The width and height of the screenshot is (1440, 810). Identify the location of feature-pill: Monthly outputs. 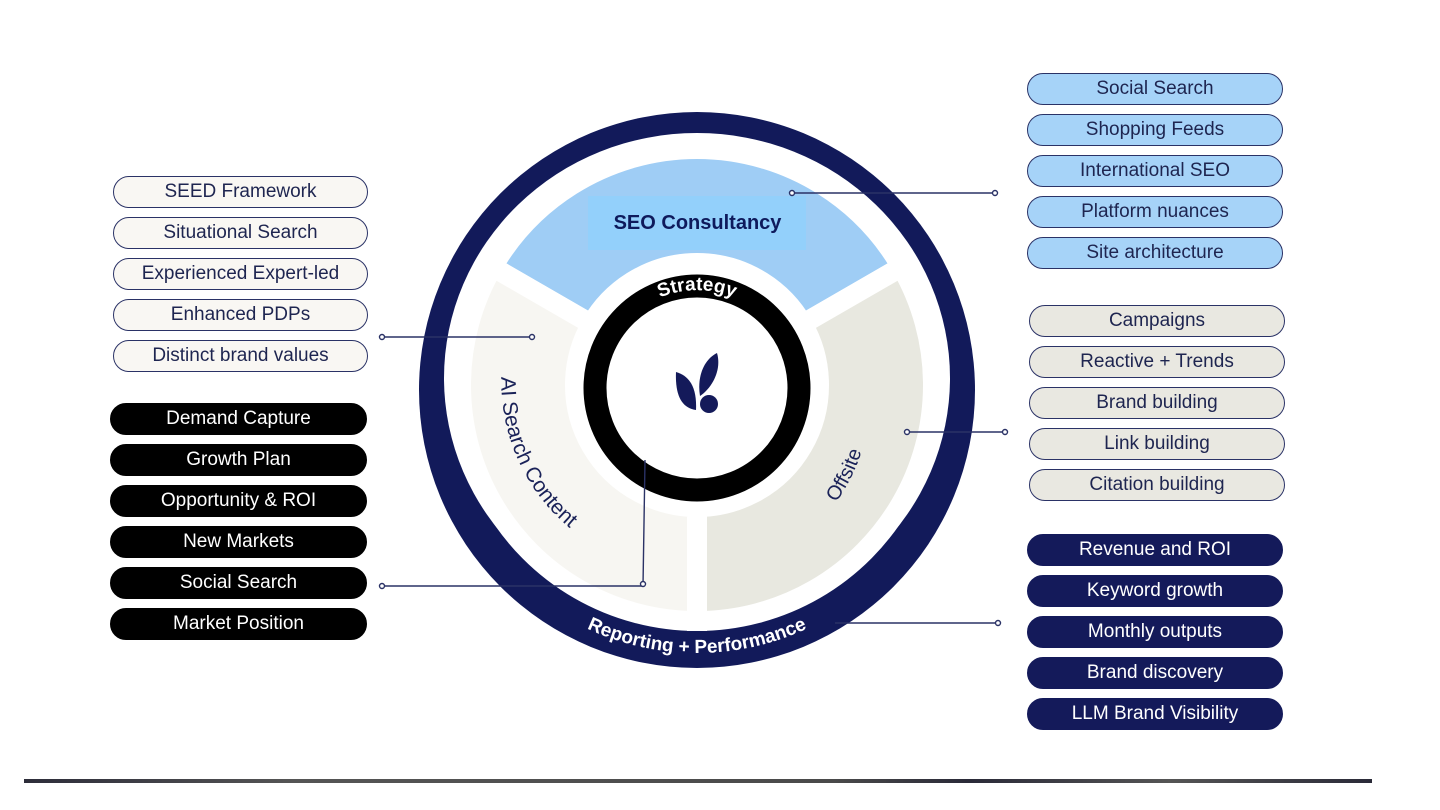
(1155, 632).